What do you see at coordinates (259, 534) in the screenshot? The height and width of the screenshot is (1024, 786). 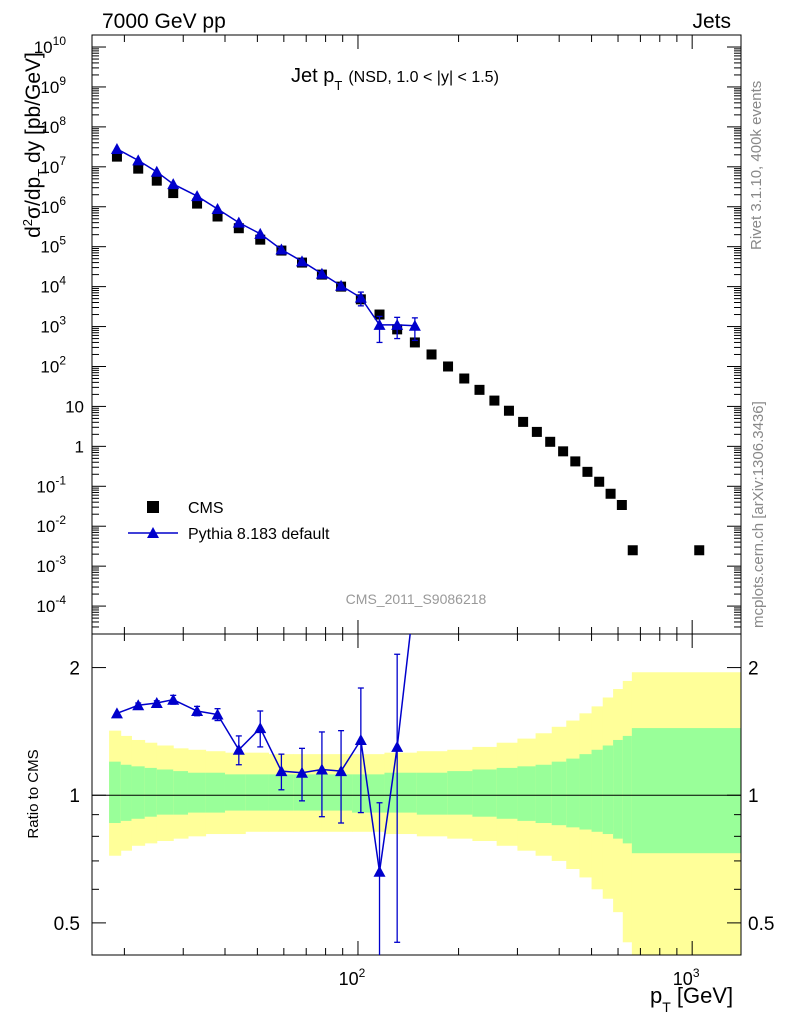 I see `legend-pythia-label: Pythia 8.183 default` at bounding box center [259, 534].